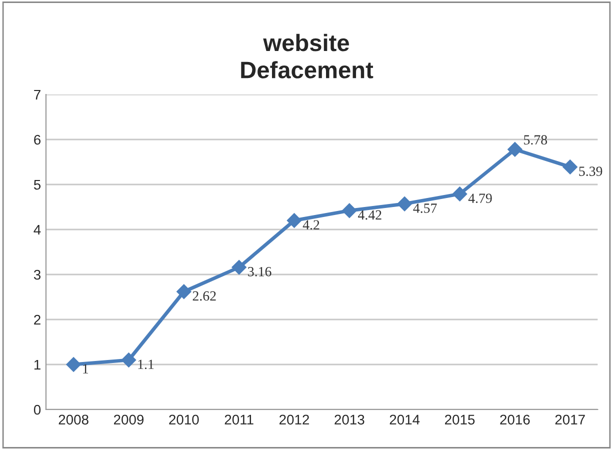 Image resolution: width=613 pixels, height=450 pixels. I want to click on y-tick-label: 7, so click(37, 95).